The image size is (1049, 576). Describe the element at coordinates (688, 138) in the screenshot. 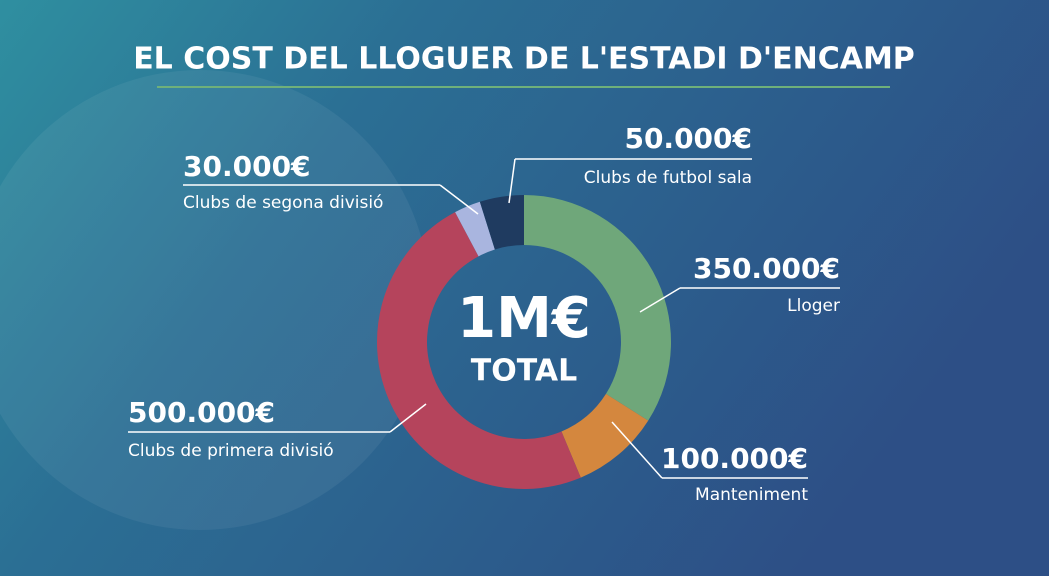

I see `value-label: 50.000€` at that location.